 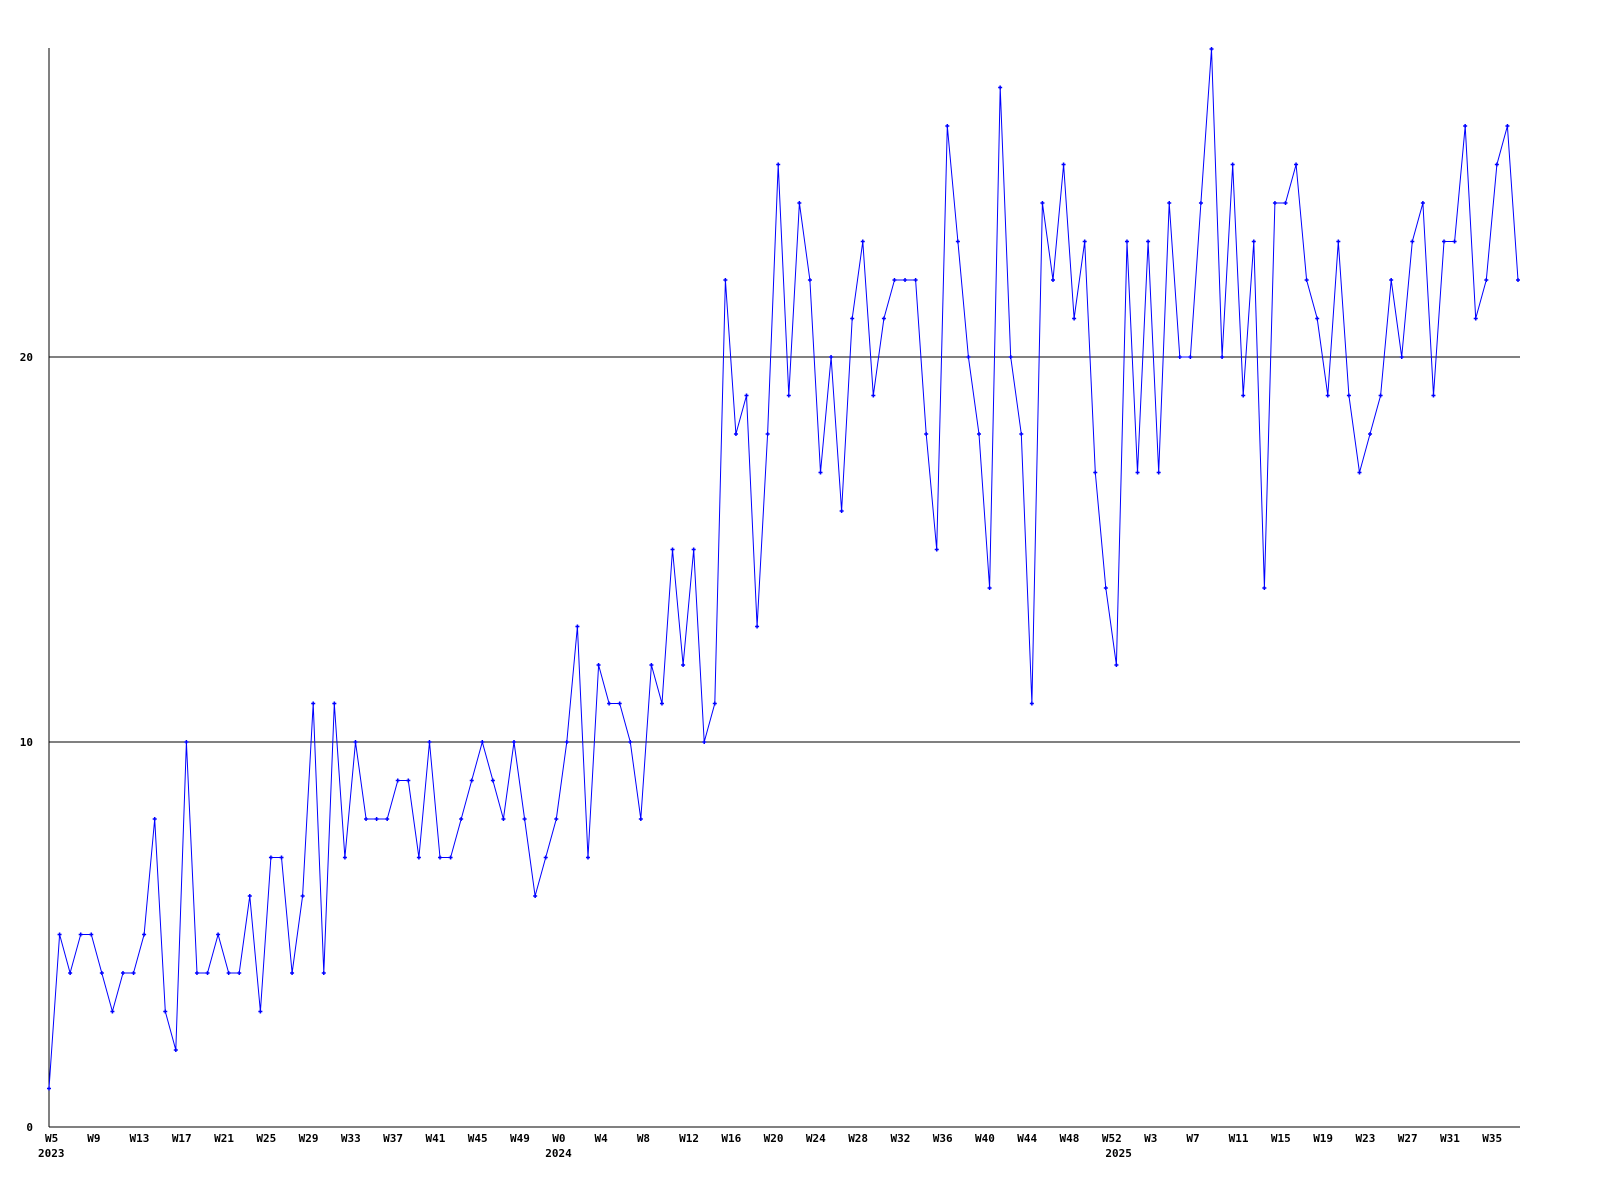 What do you see at coordinates (309, 1138) in the screenshot?
I see `x-tick-label: W29` at bounding box center [309, 1138].